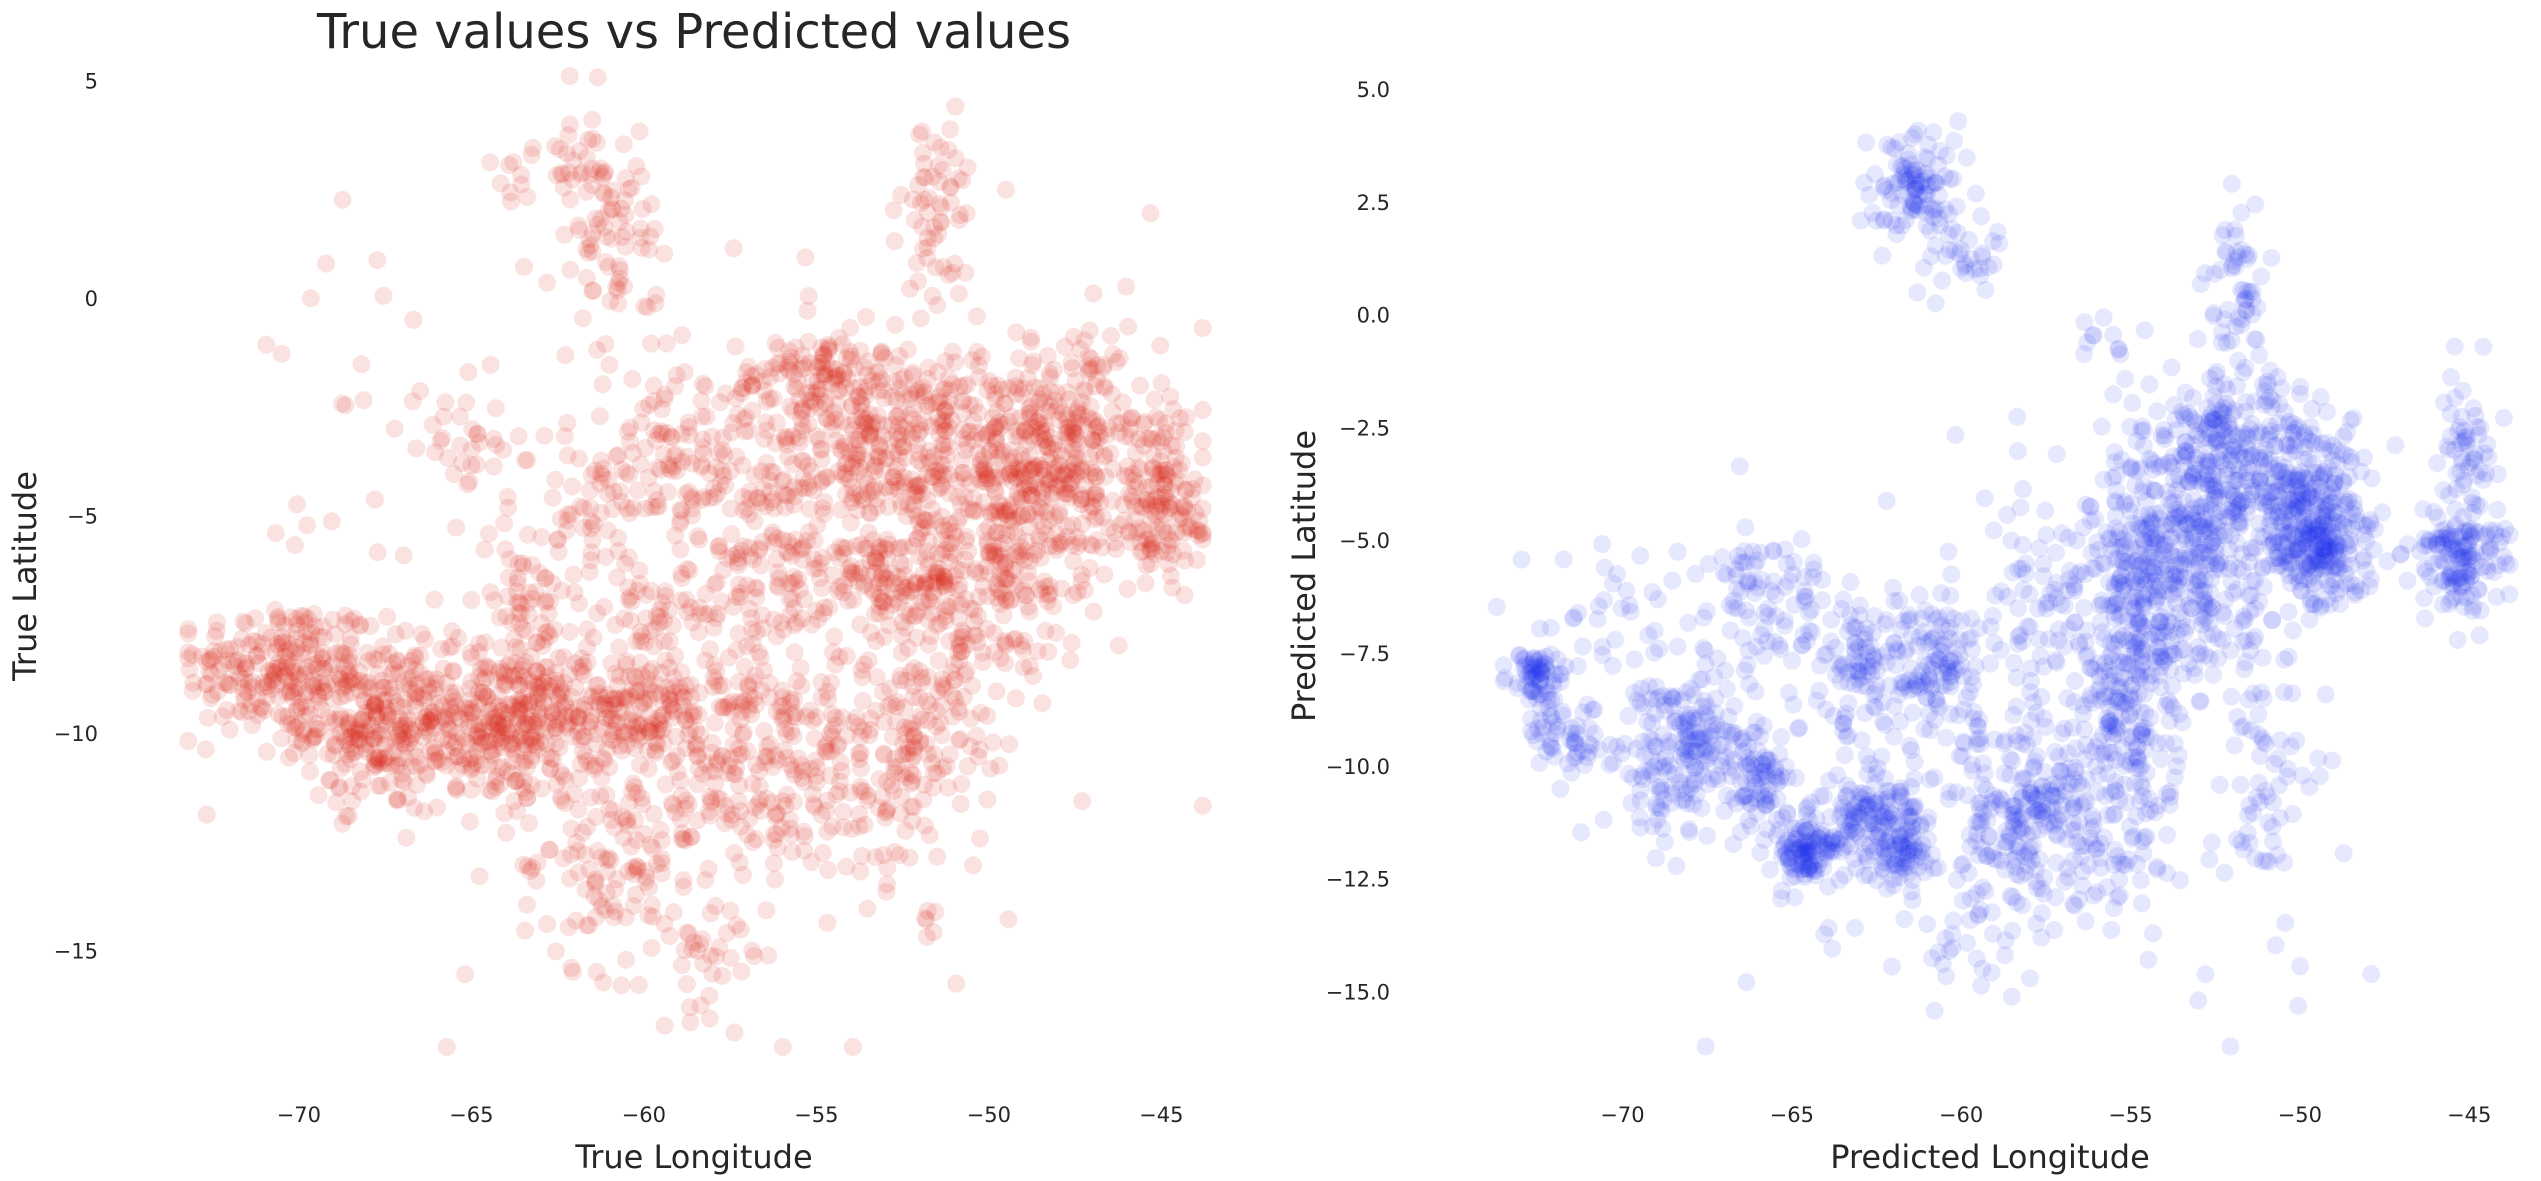  Describe the element at coordinates (816, 1115) in the screenshot. I see `x-tick-label: −55` at that location.